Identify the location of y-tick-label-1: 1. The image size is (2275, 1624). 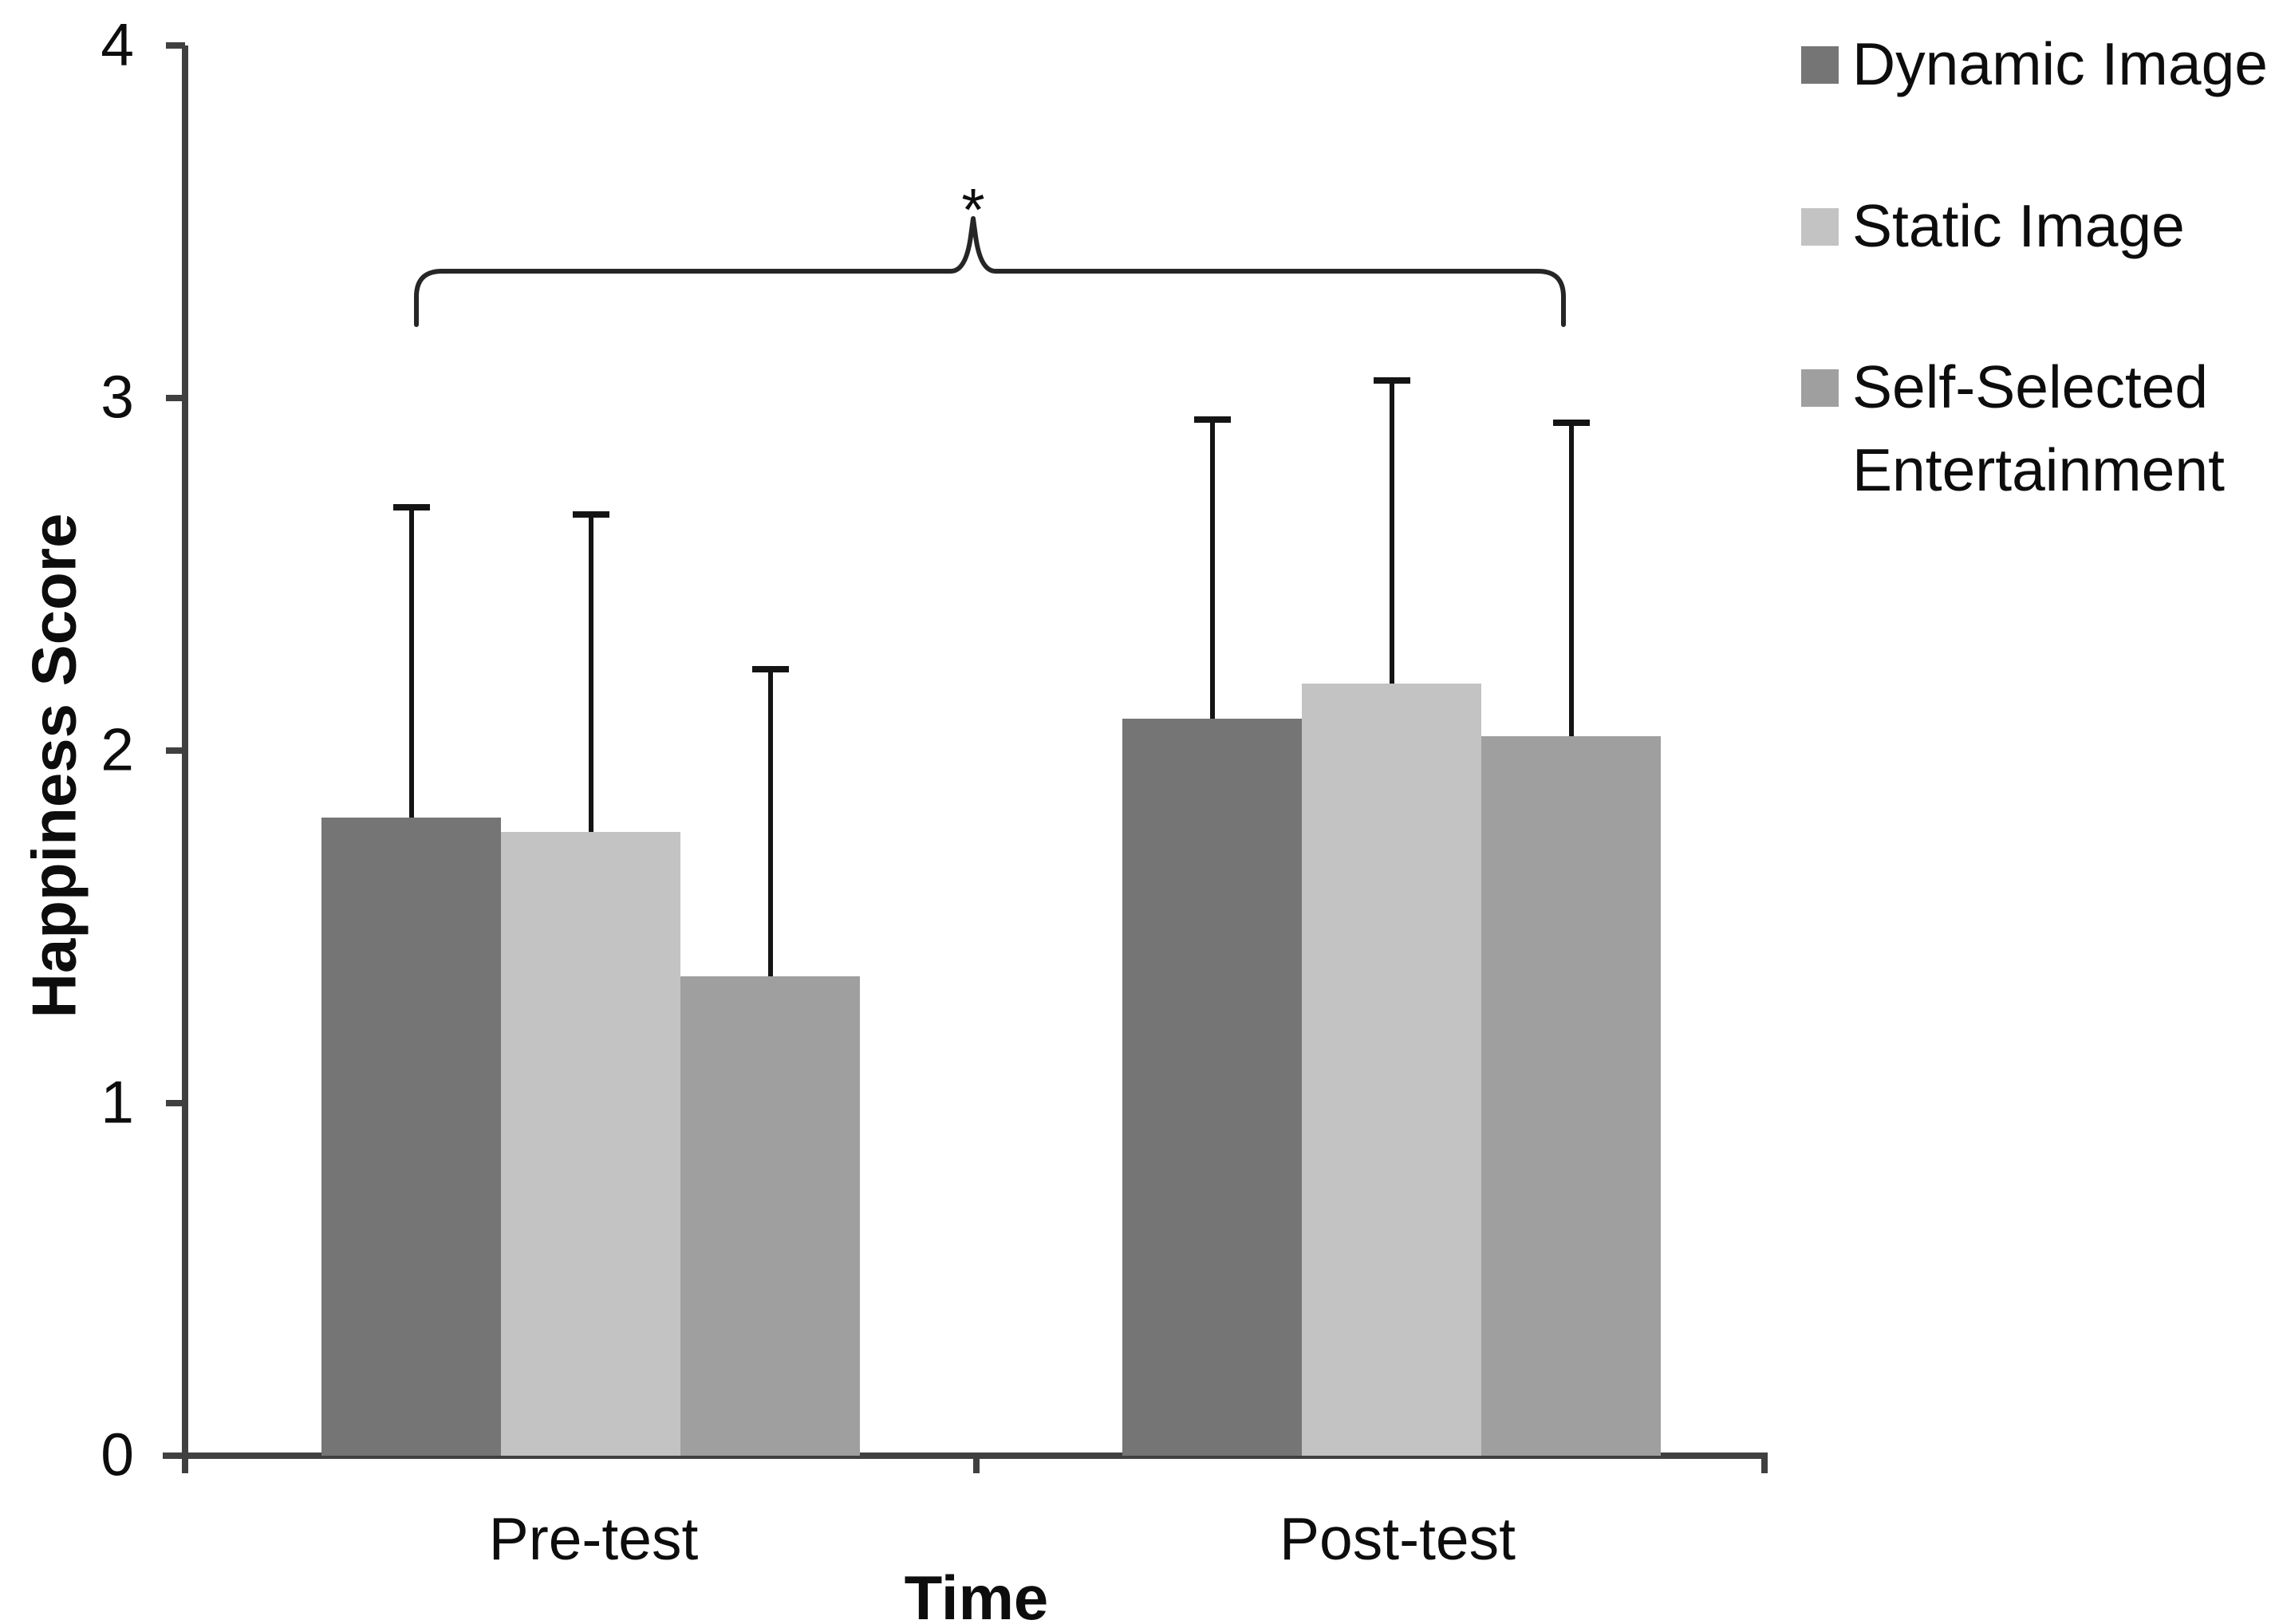
(117, 1102).